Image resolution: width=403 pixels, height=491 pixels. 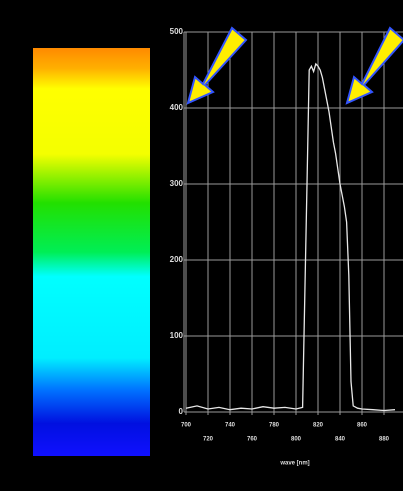 I want to click on x-tick-label: 880, so click(x=384, y=440).